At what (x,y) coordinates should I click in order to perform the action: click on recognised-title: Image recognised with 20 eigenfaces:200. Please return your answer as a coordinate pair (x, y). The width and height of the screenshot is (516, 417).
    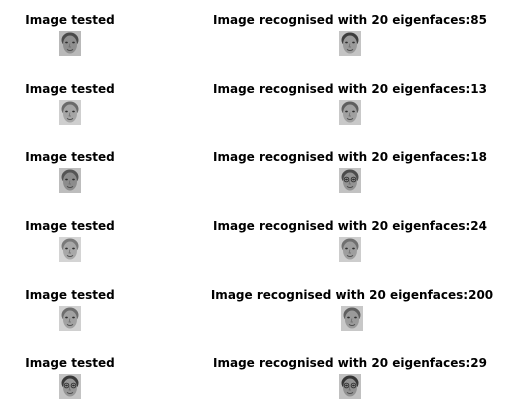
    Looking at the image, I should click on (352, 295).